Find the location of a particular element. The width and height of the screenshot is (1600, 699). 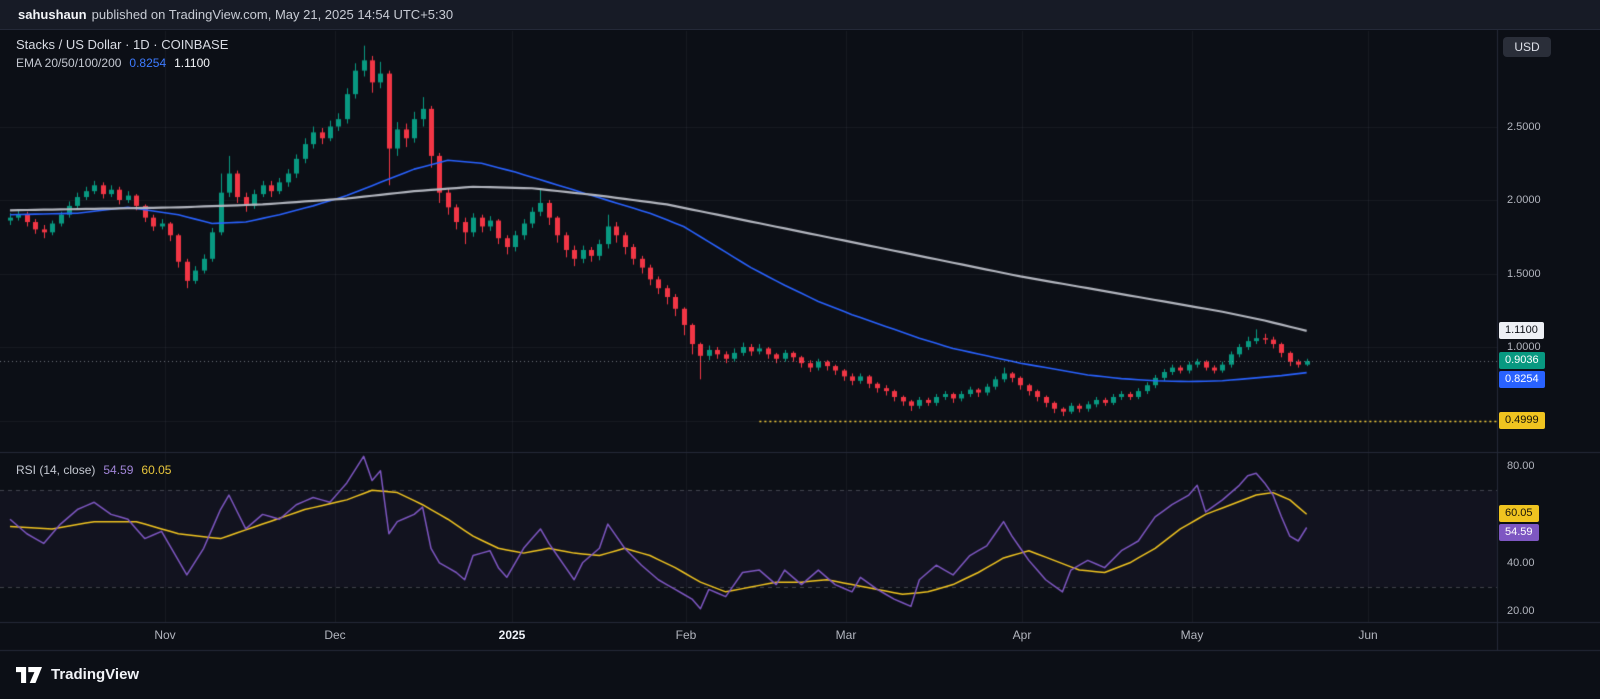

price-tick-label: 1.0000 is located at coordinates (1524, 347).